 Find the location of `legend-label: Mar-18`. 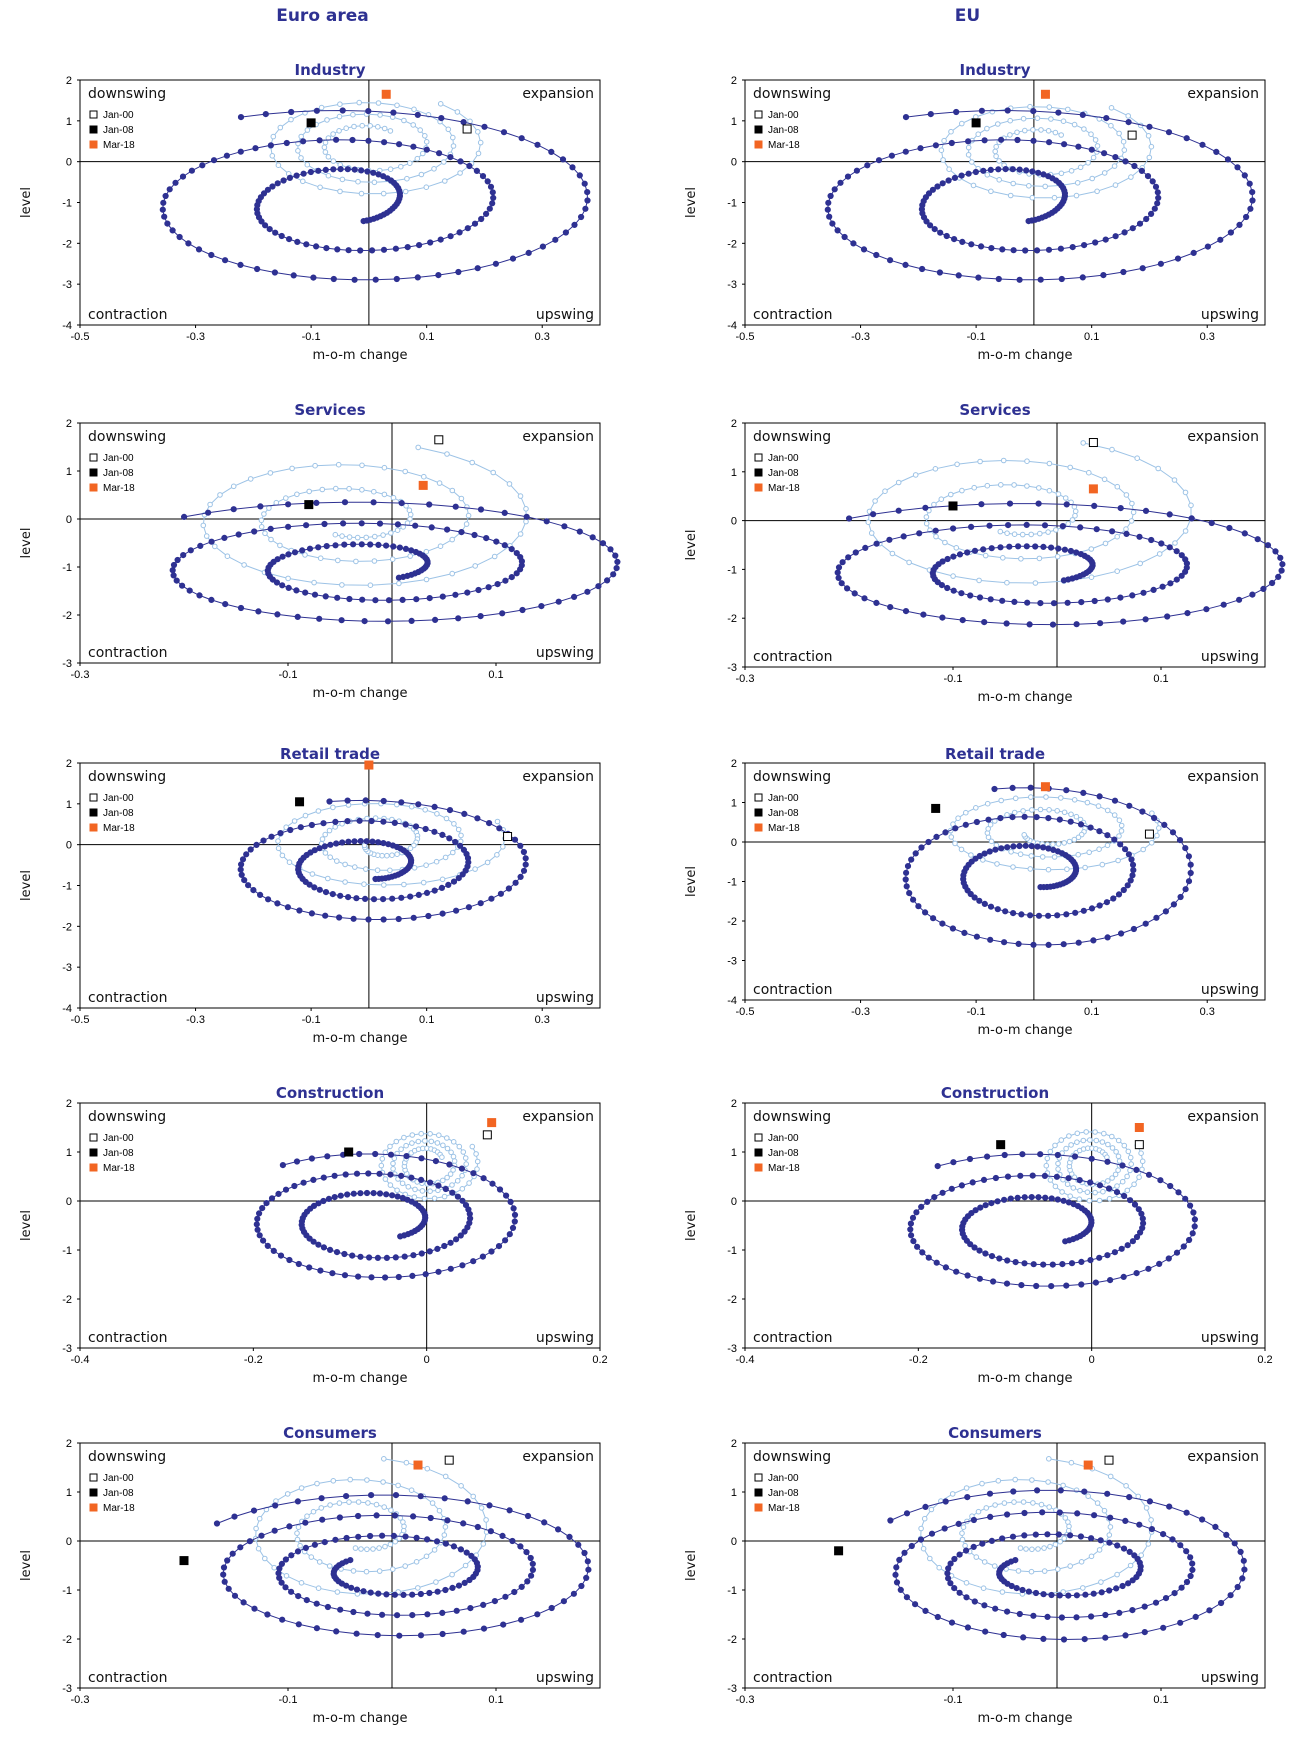

legend-label: Mar-18 is located at coordinates (784, 828).